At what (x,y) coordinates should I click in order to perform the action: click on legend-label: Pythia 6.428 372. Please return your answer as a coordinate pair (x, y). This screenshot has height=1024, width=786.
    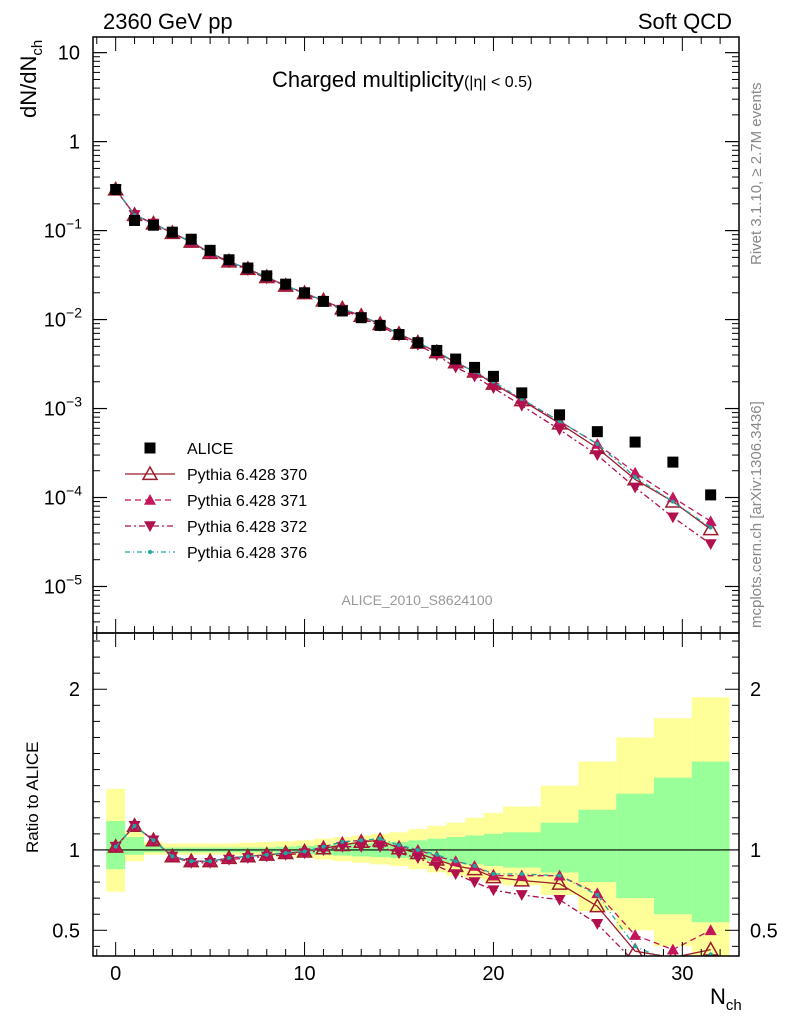
    Looking at the image, I should click on (247, 527).